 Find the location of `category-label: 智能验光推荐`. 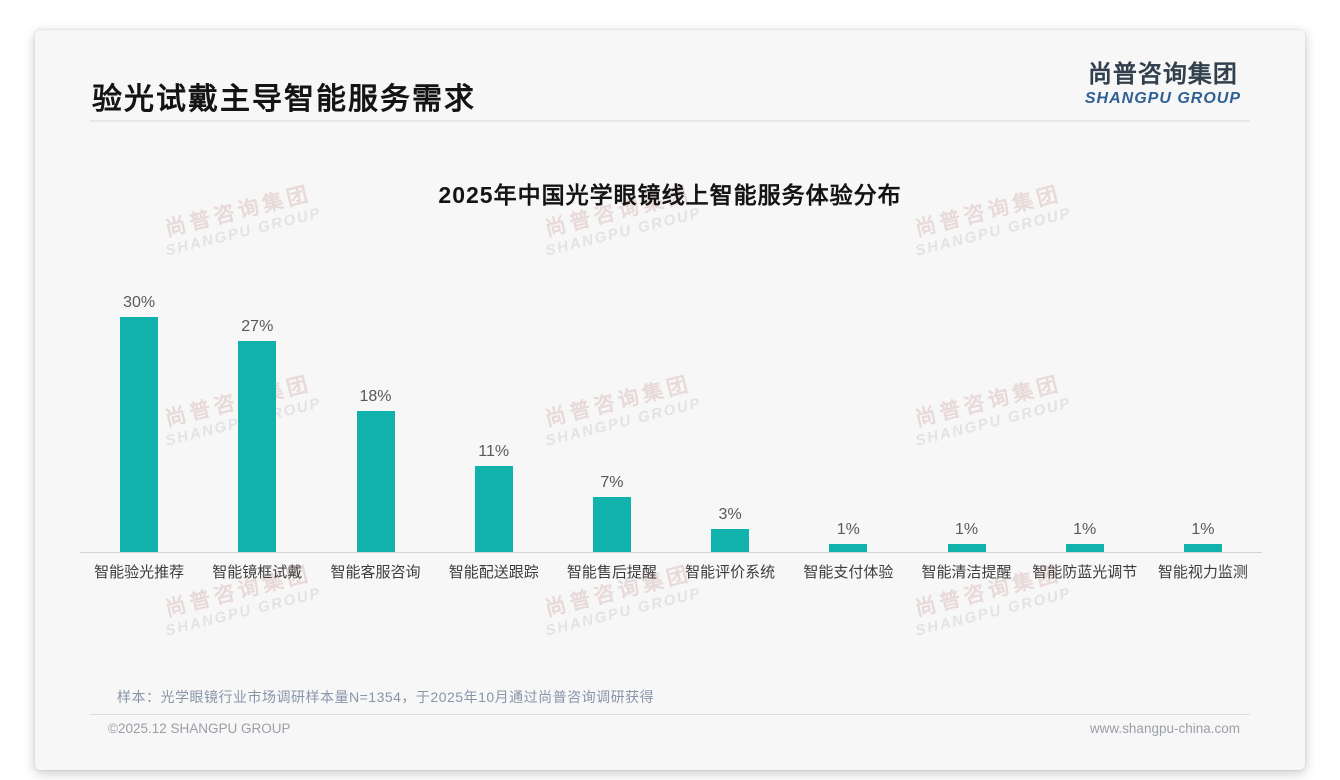

category-label: 智能验光推荐 is located at coordinates (139, 572).